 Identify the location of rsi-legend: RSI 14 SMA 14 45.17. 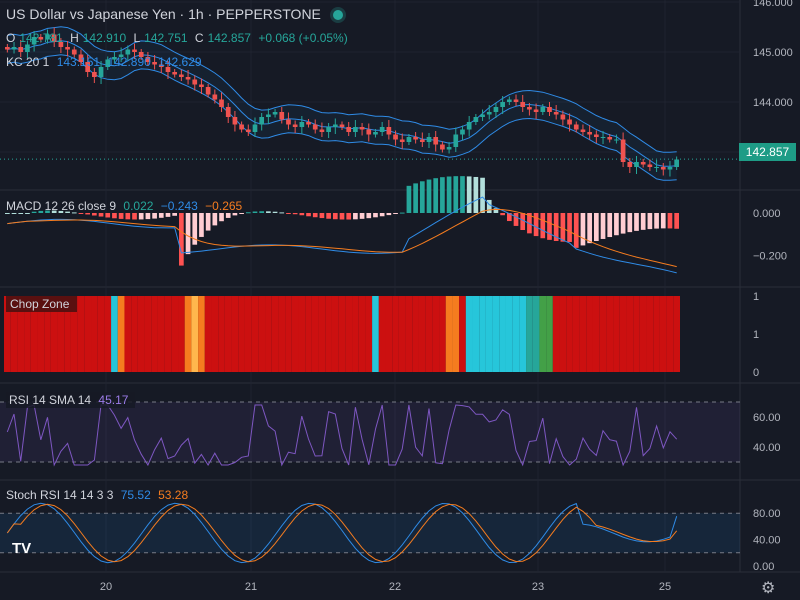
(71, 400).